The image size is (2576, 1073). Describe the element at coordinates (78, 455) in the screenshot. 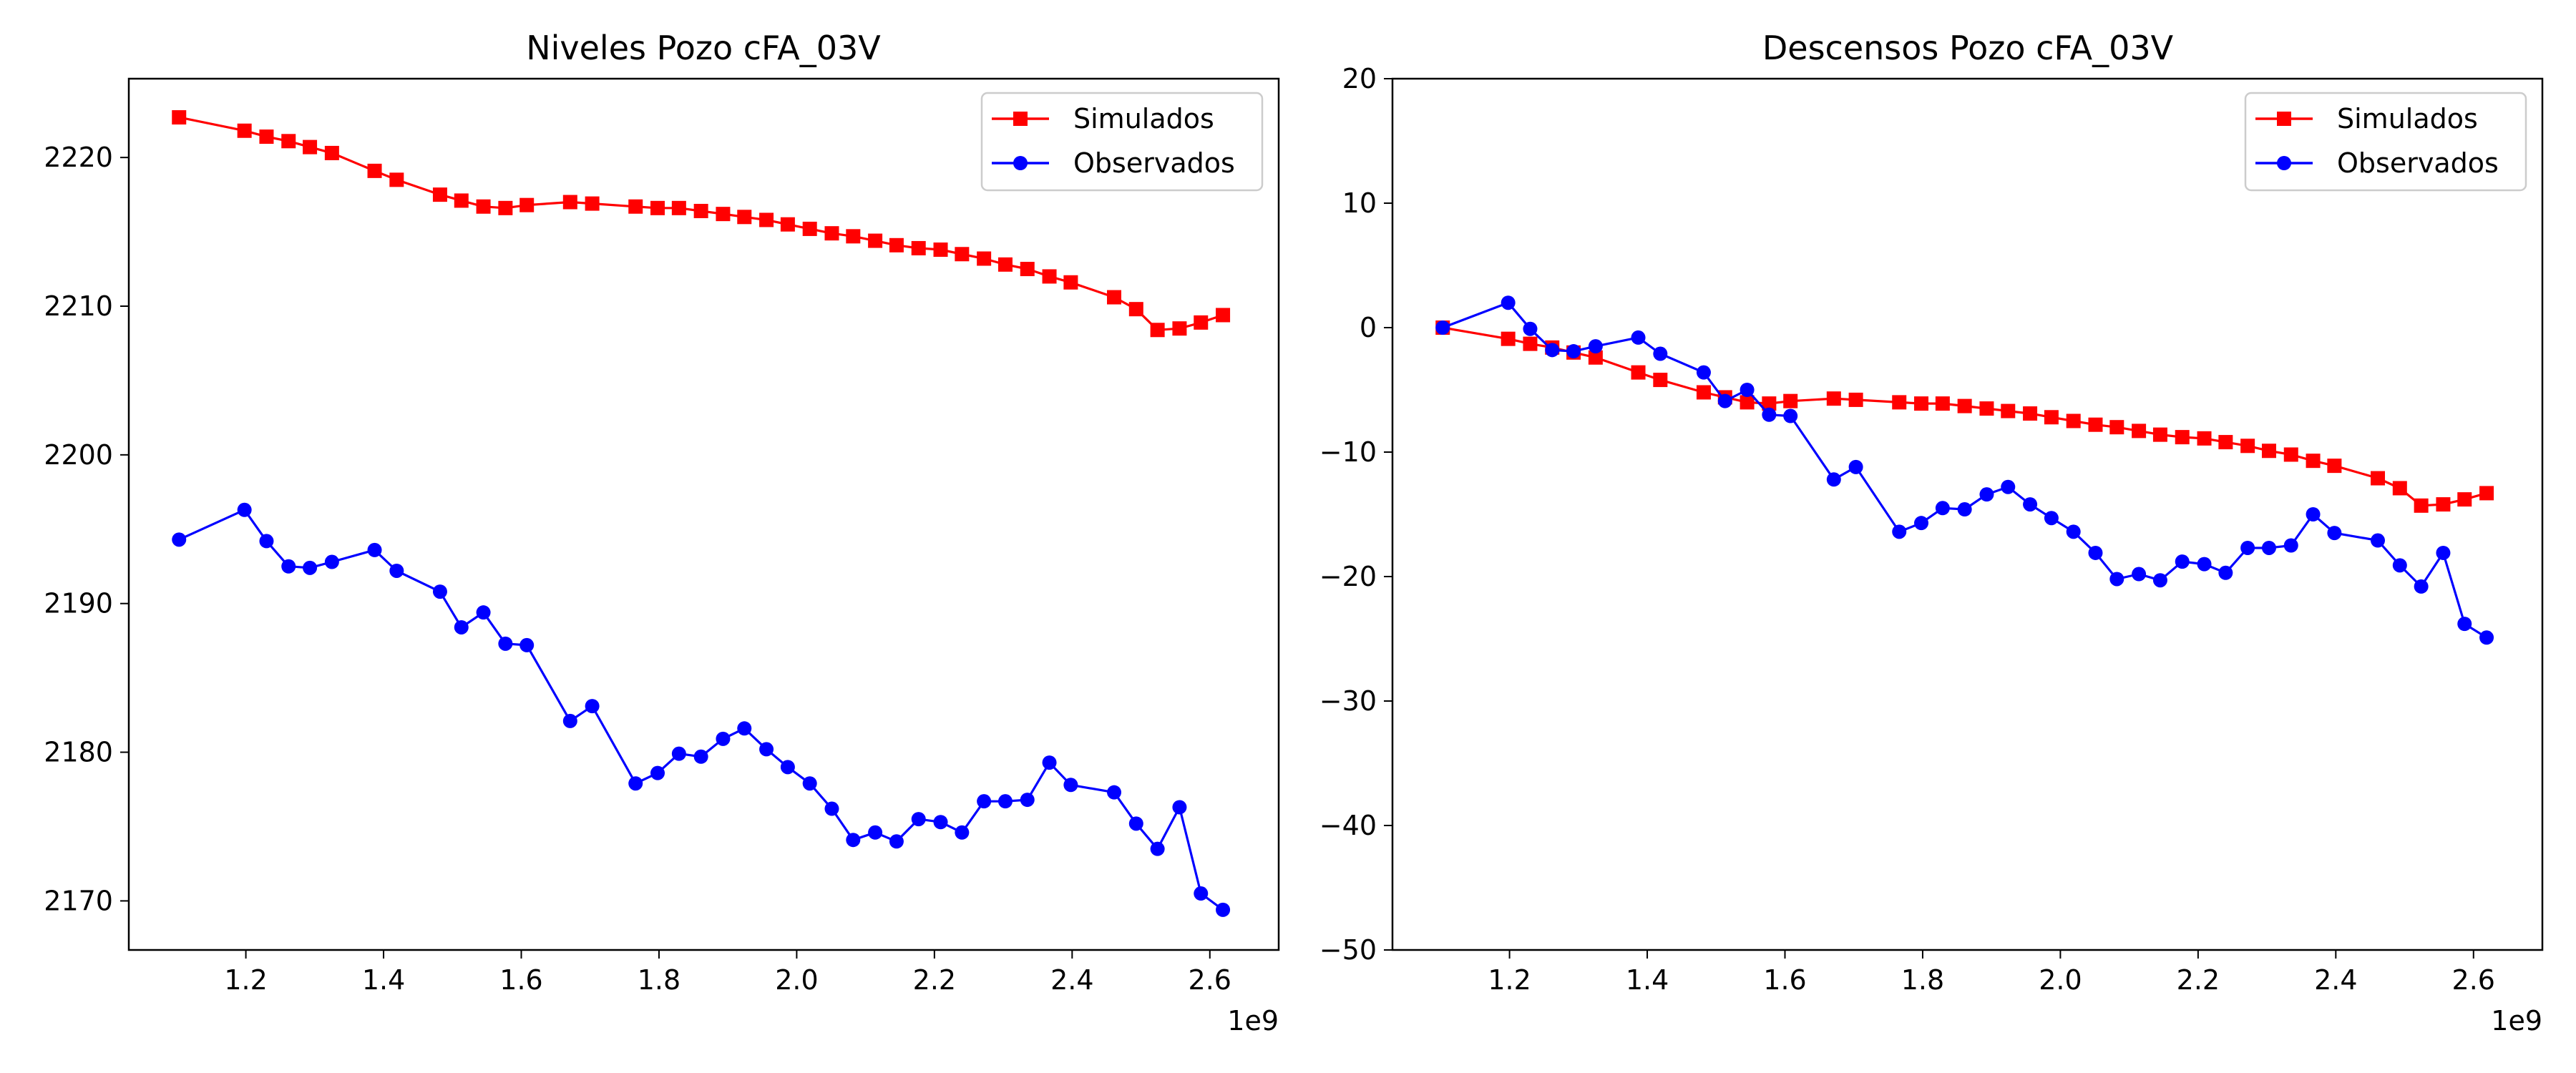

I see `y-tick-label: 2200` at that location.